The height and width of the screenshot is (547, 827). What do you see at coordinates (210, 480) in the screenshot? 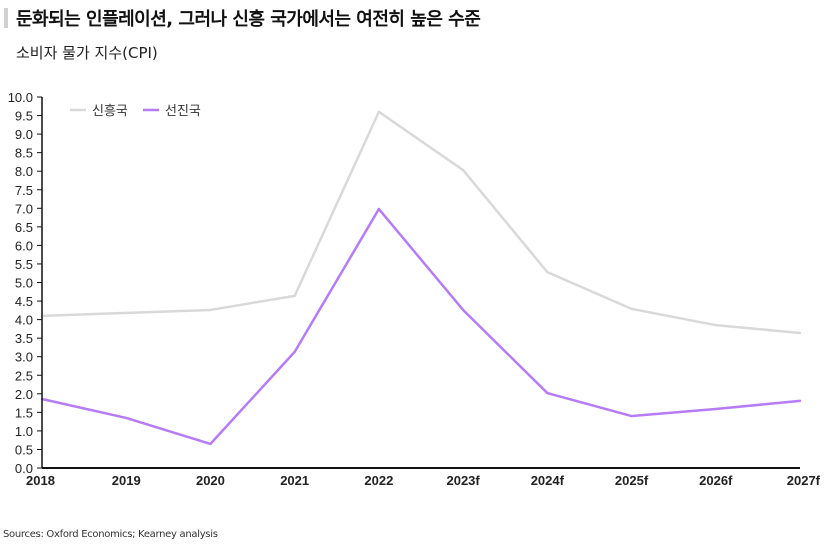
I see `x-tick-label: 2020` at bounding box center [210, 480].